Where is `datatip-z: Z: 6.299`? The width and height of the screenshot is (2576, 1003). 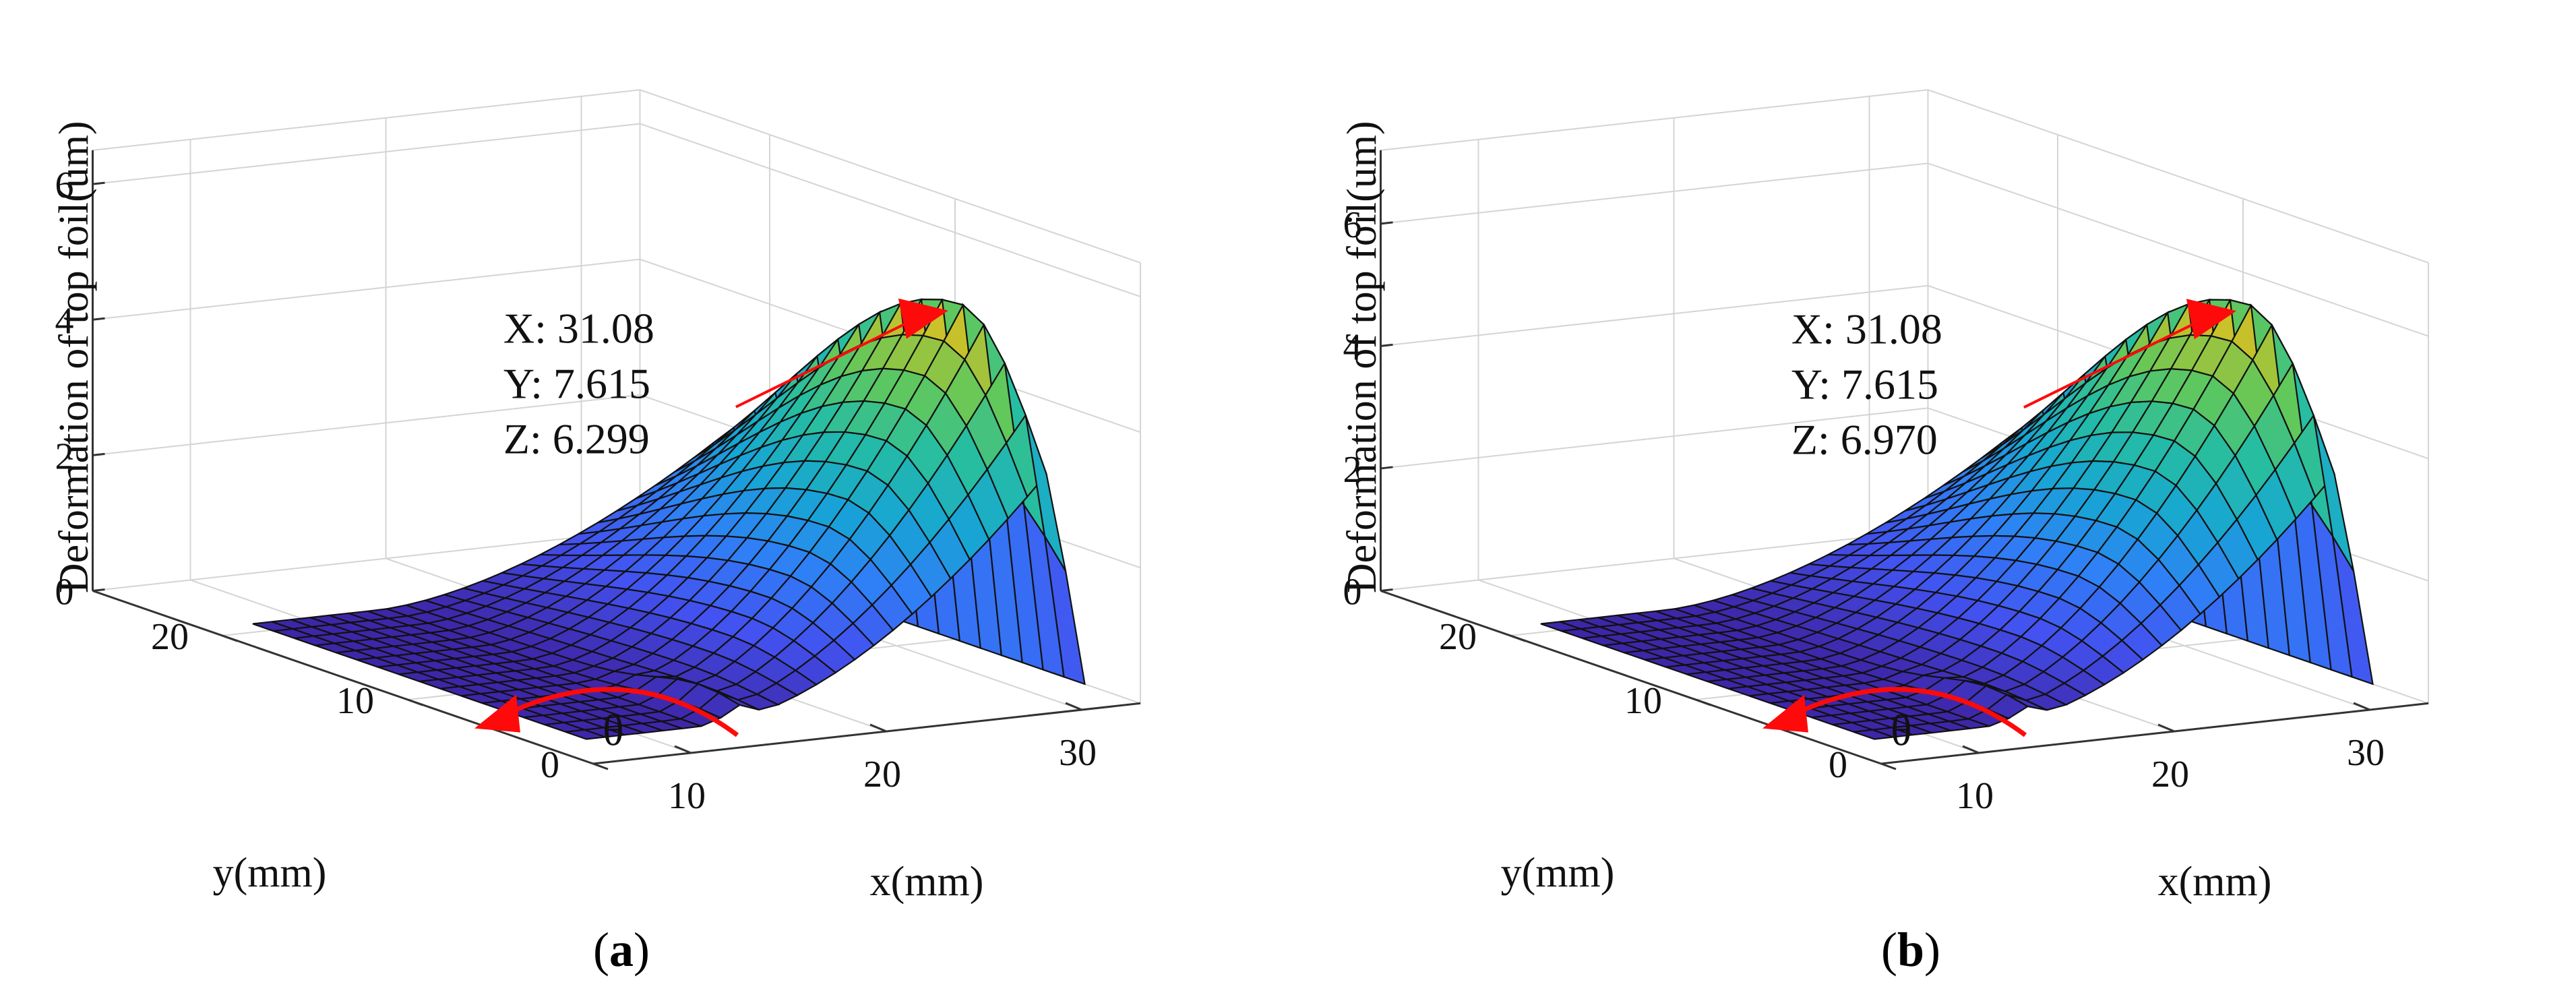
datatip-z: Z: 6.299 is located at coordinates (576, 439).